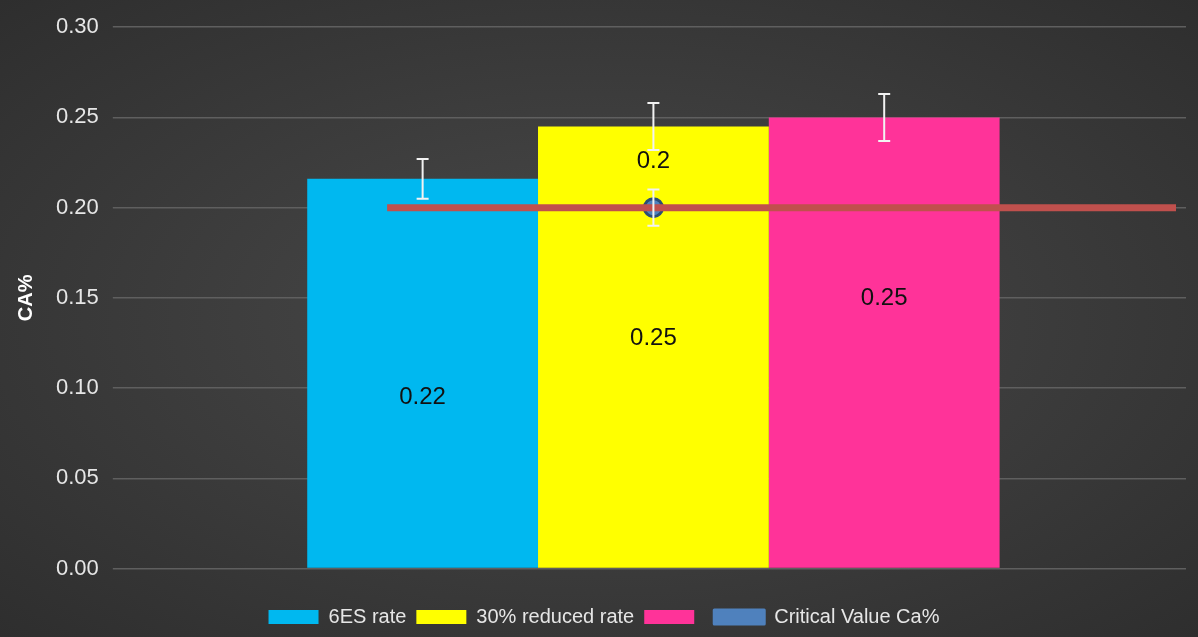 The height and width of the screenshot is (637, 1198). Describe the element at coordinates (77, 296) in the screenshot. I see `y-tick-label: 0.15` at that location.